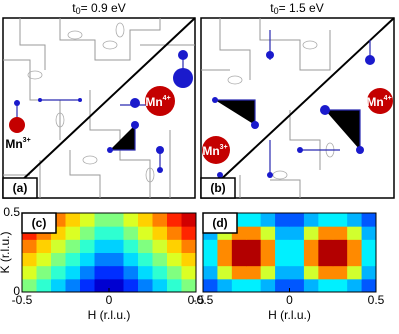  I want to click on mn4-site, so click(380, 101).